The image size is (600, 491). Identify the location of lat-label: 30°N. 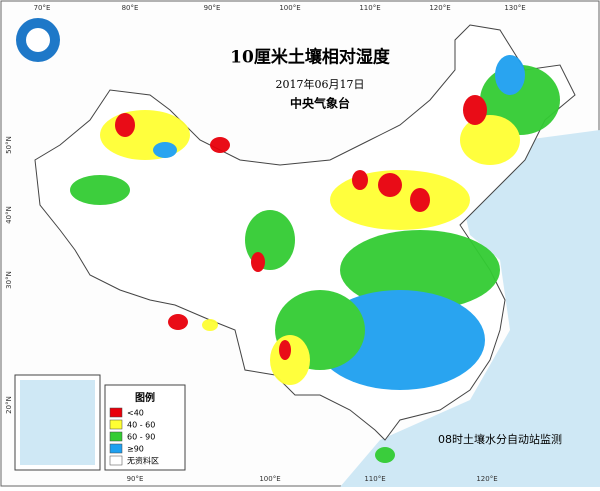
(9, 280).